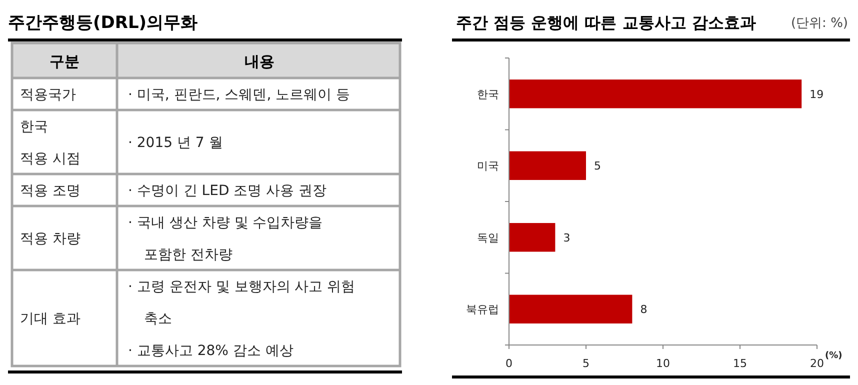 This screenshot has width=858, height=385. Describe the element at coordinates (48, 95) in the screenshot. I see `text: 적용국가` at that location.